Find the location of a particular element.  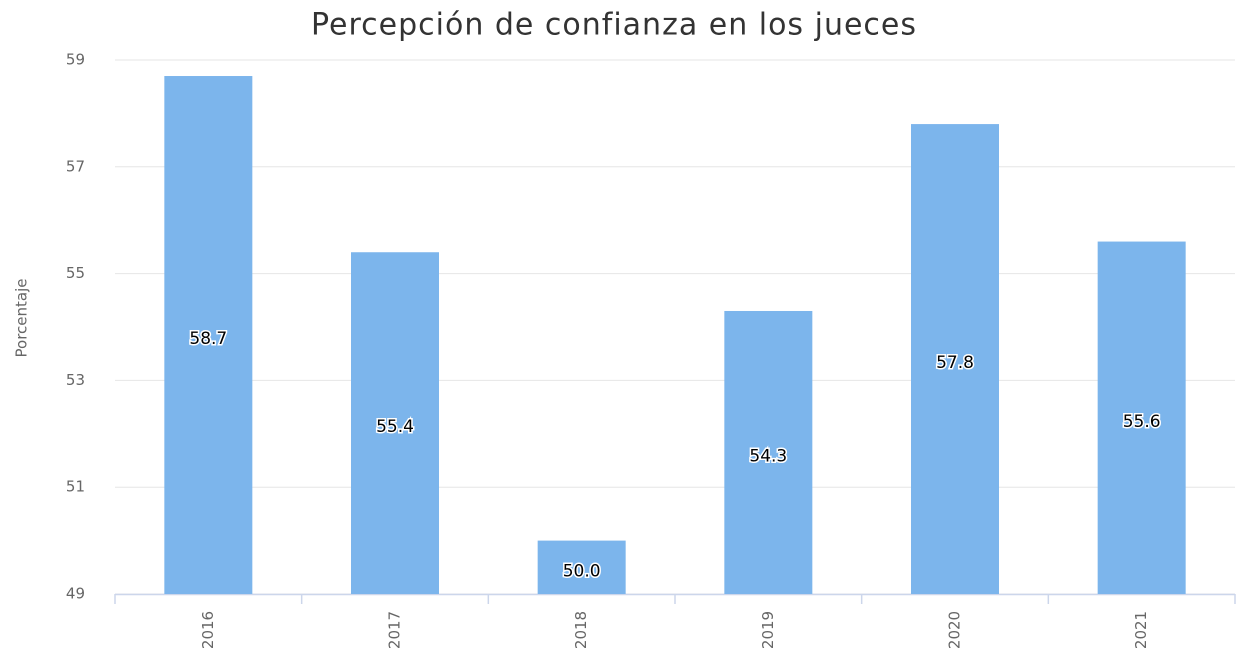

y-tick-label: 57 is located at coordinates (75, 166).